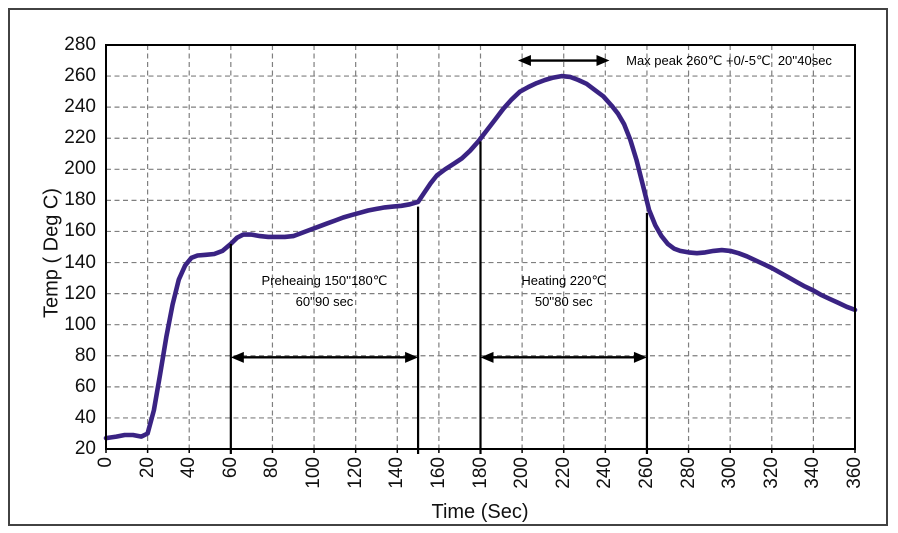  Describe the element at coordinates (487, 357) in the screenshot. I see `heating-range-arrow-head-left` at that location.